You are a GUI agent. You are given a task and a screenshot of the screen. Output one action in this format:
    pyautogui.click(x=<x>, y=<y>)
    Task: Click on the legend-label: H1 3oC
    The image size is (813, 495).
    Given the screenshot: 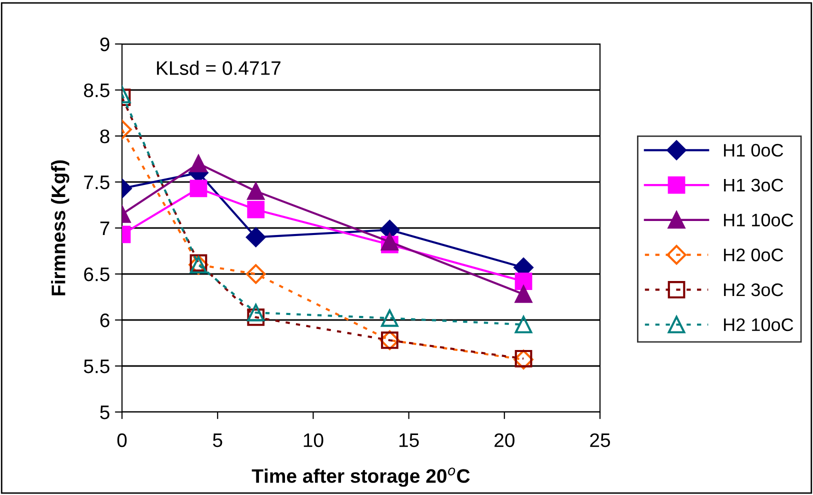 What is the action you would take?
    pyautogui.click(x=754, y=185)
    